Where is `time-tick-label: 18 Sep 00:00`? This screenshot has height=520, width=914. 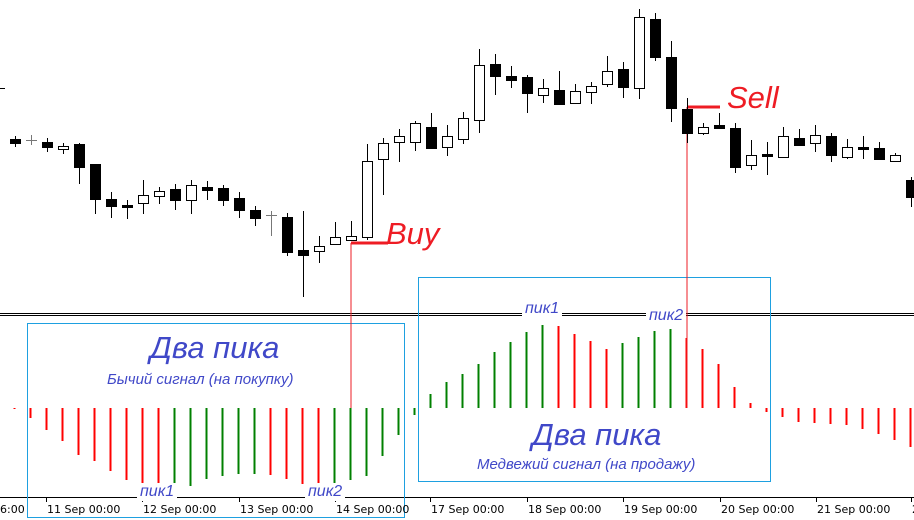 time-tick-label: 18 Sep 00:00 is located at coordinates (565, 509).